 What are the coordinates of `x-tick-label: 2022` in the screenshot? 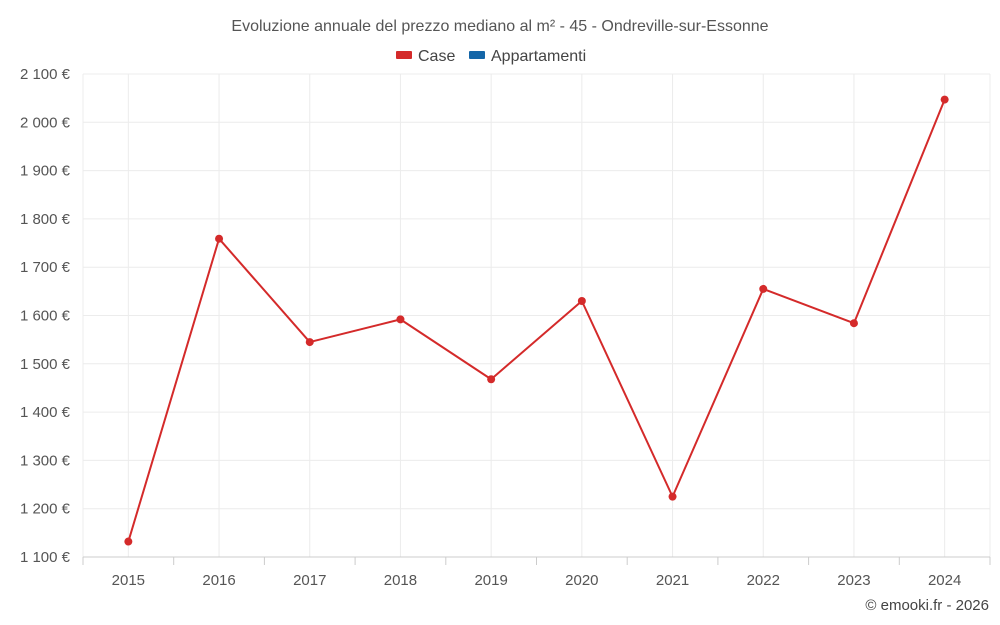 It's located at (763, 580).